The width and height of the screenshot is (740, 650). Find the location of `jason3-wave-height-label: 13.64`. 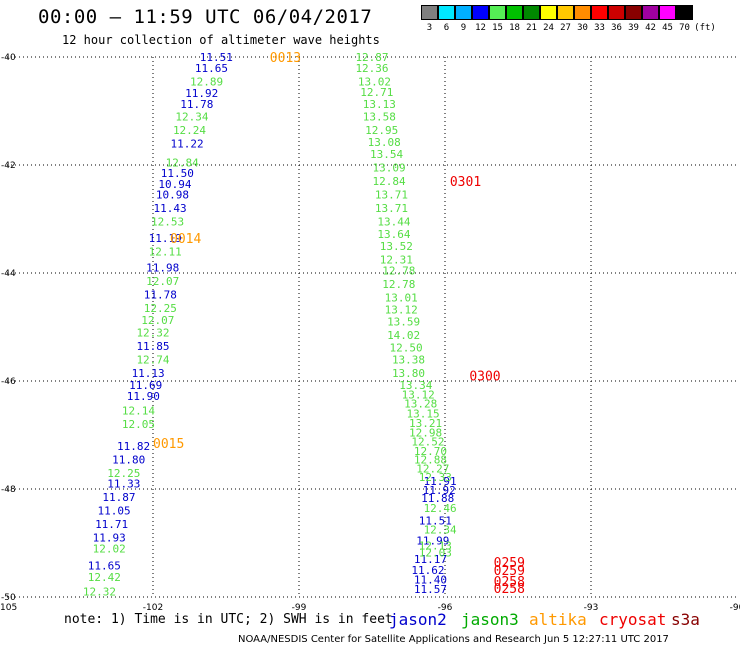

jason3-wave-height-label: 13.64 is located at coordinates (393, 234).